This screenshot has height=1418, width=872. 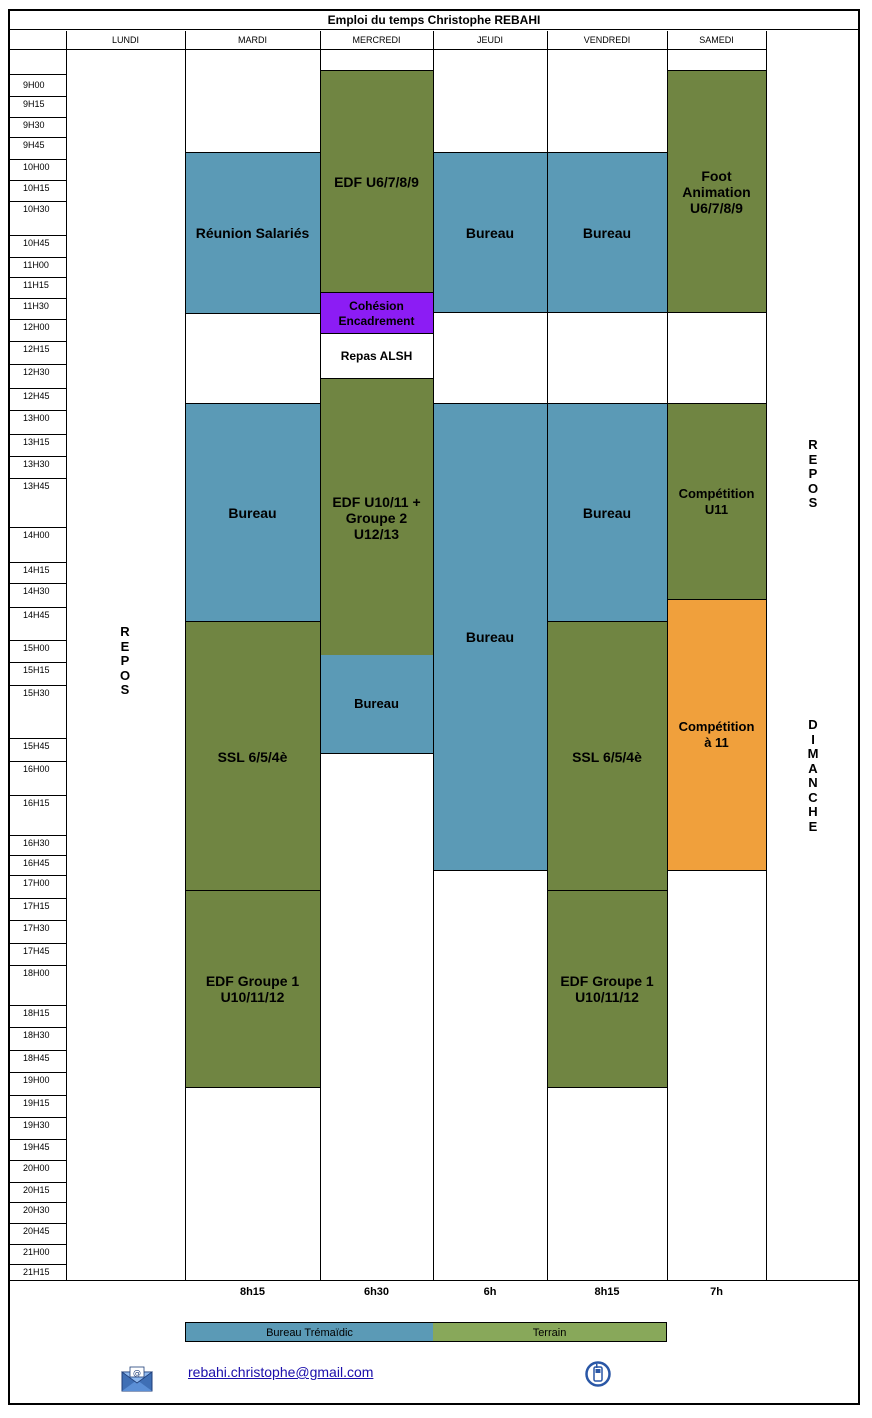 I want to click on total-mardi: 8h15, so click(x=252, y=1292).